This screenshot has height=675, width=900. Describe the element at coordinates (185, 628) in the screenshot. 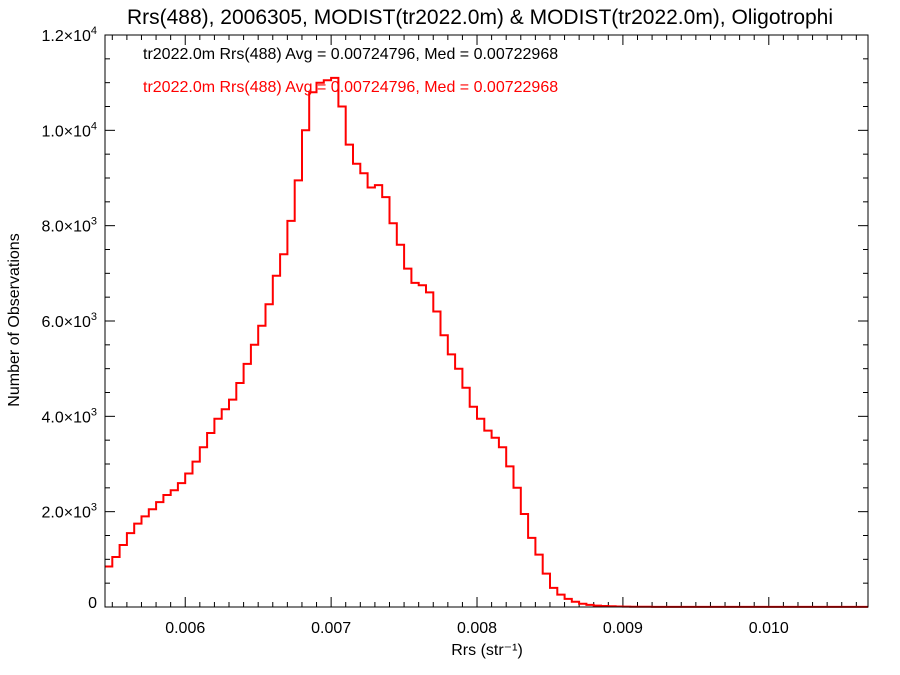

I see `x-tick-label: 0.006` at that location.